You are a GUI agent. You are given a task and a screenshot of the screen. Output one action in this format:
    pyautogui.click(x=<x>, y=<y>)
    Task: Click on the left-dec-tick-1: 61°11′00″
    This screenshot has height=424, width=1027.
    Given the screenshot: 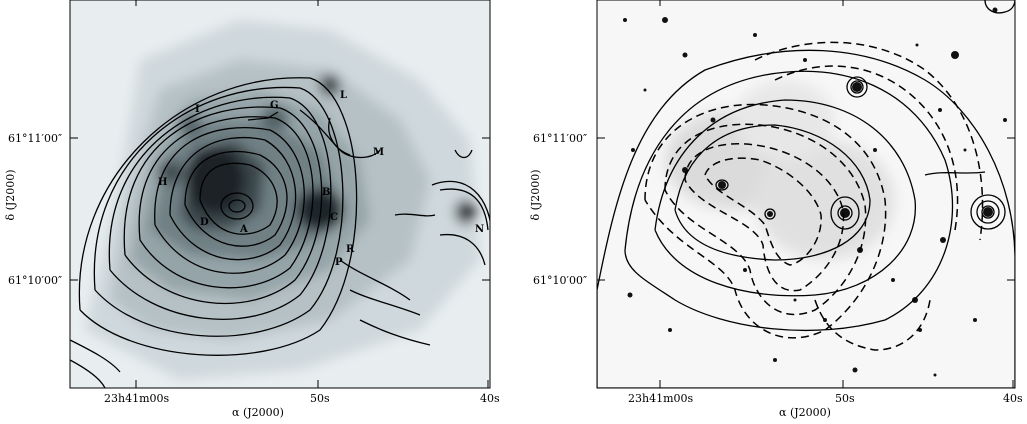 What is the action you would take?
    pyautogui.click(x=35, y=138)
    